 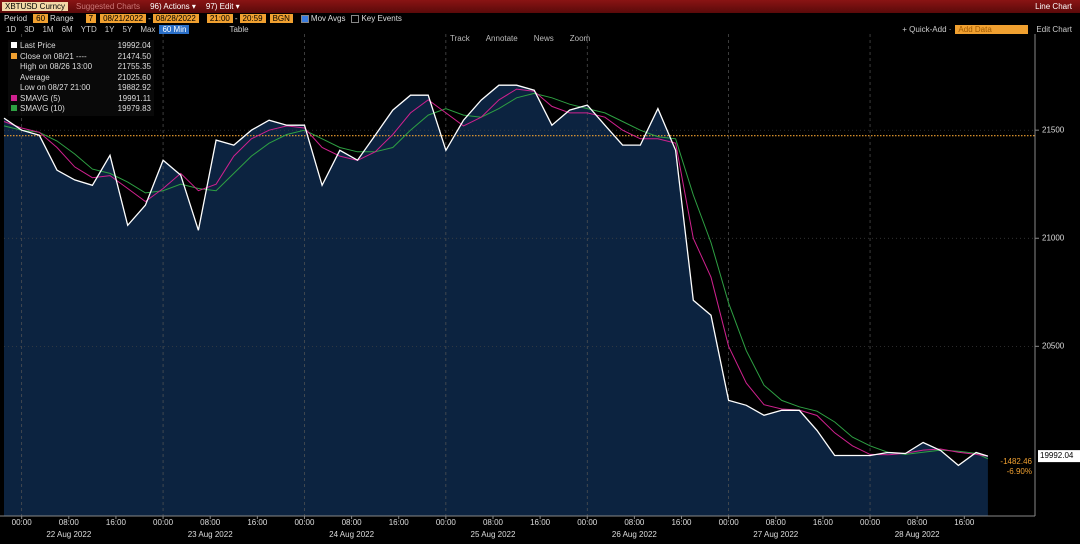 What do you see at coordinates (134, 77) in the screenshot?
I see `legend-value: 21025.60` at bounding box center [134, 77].